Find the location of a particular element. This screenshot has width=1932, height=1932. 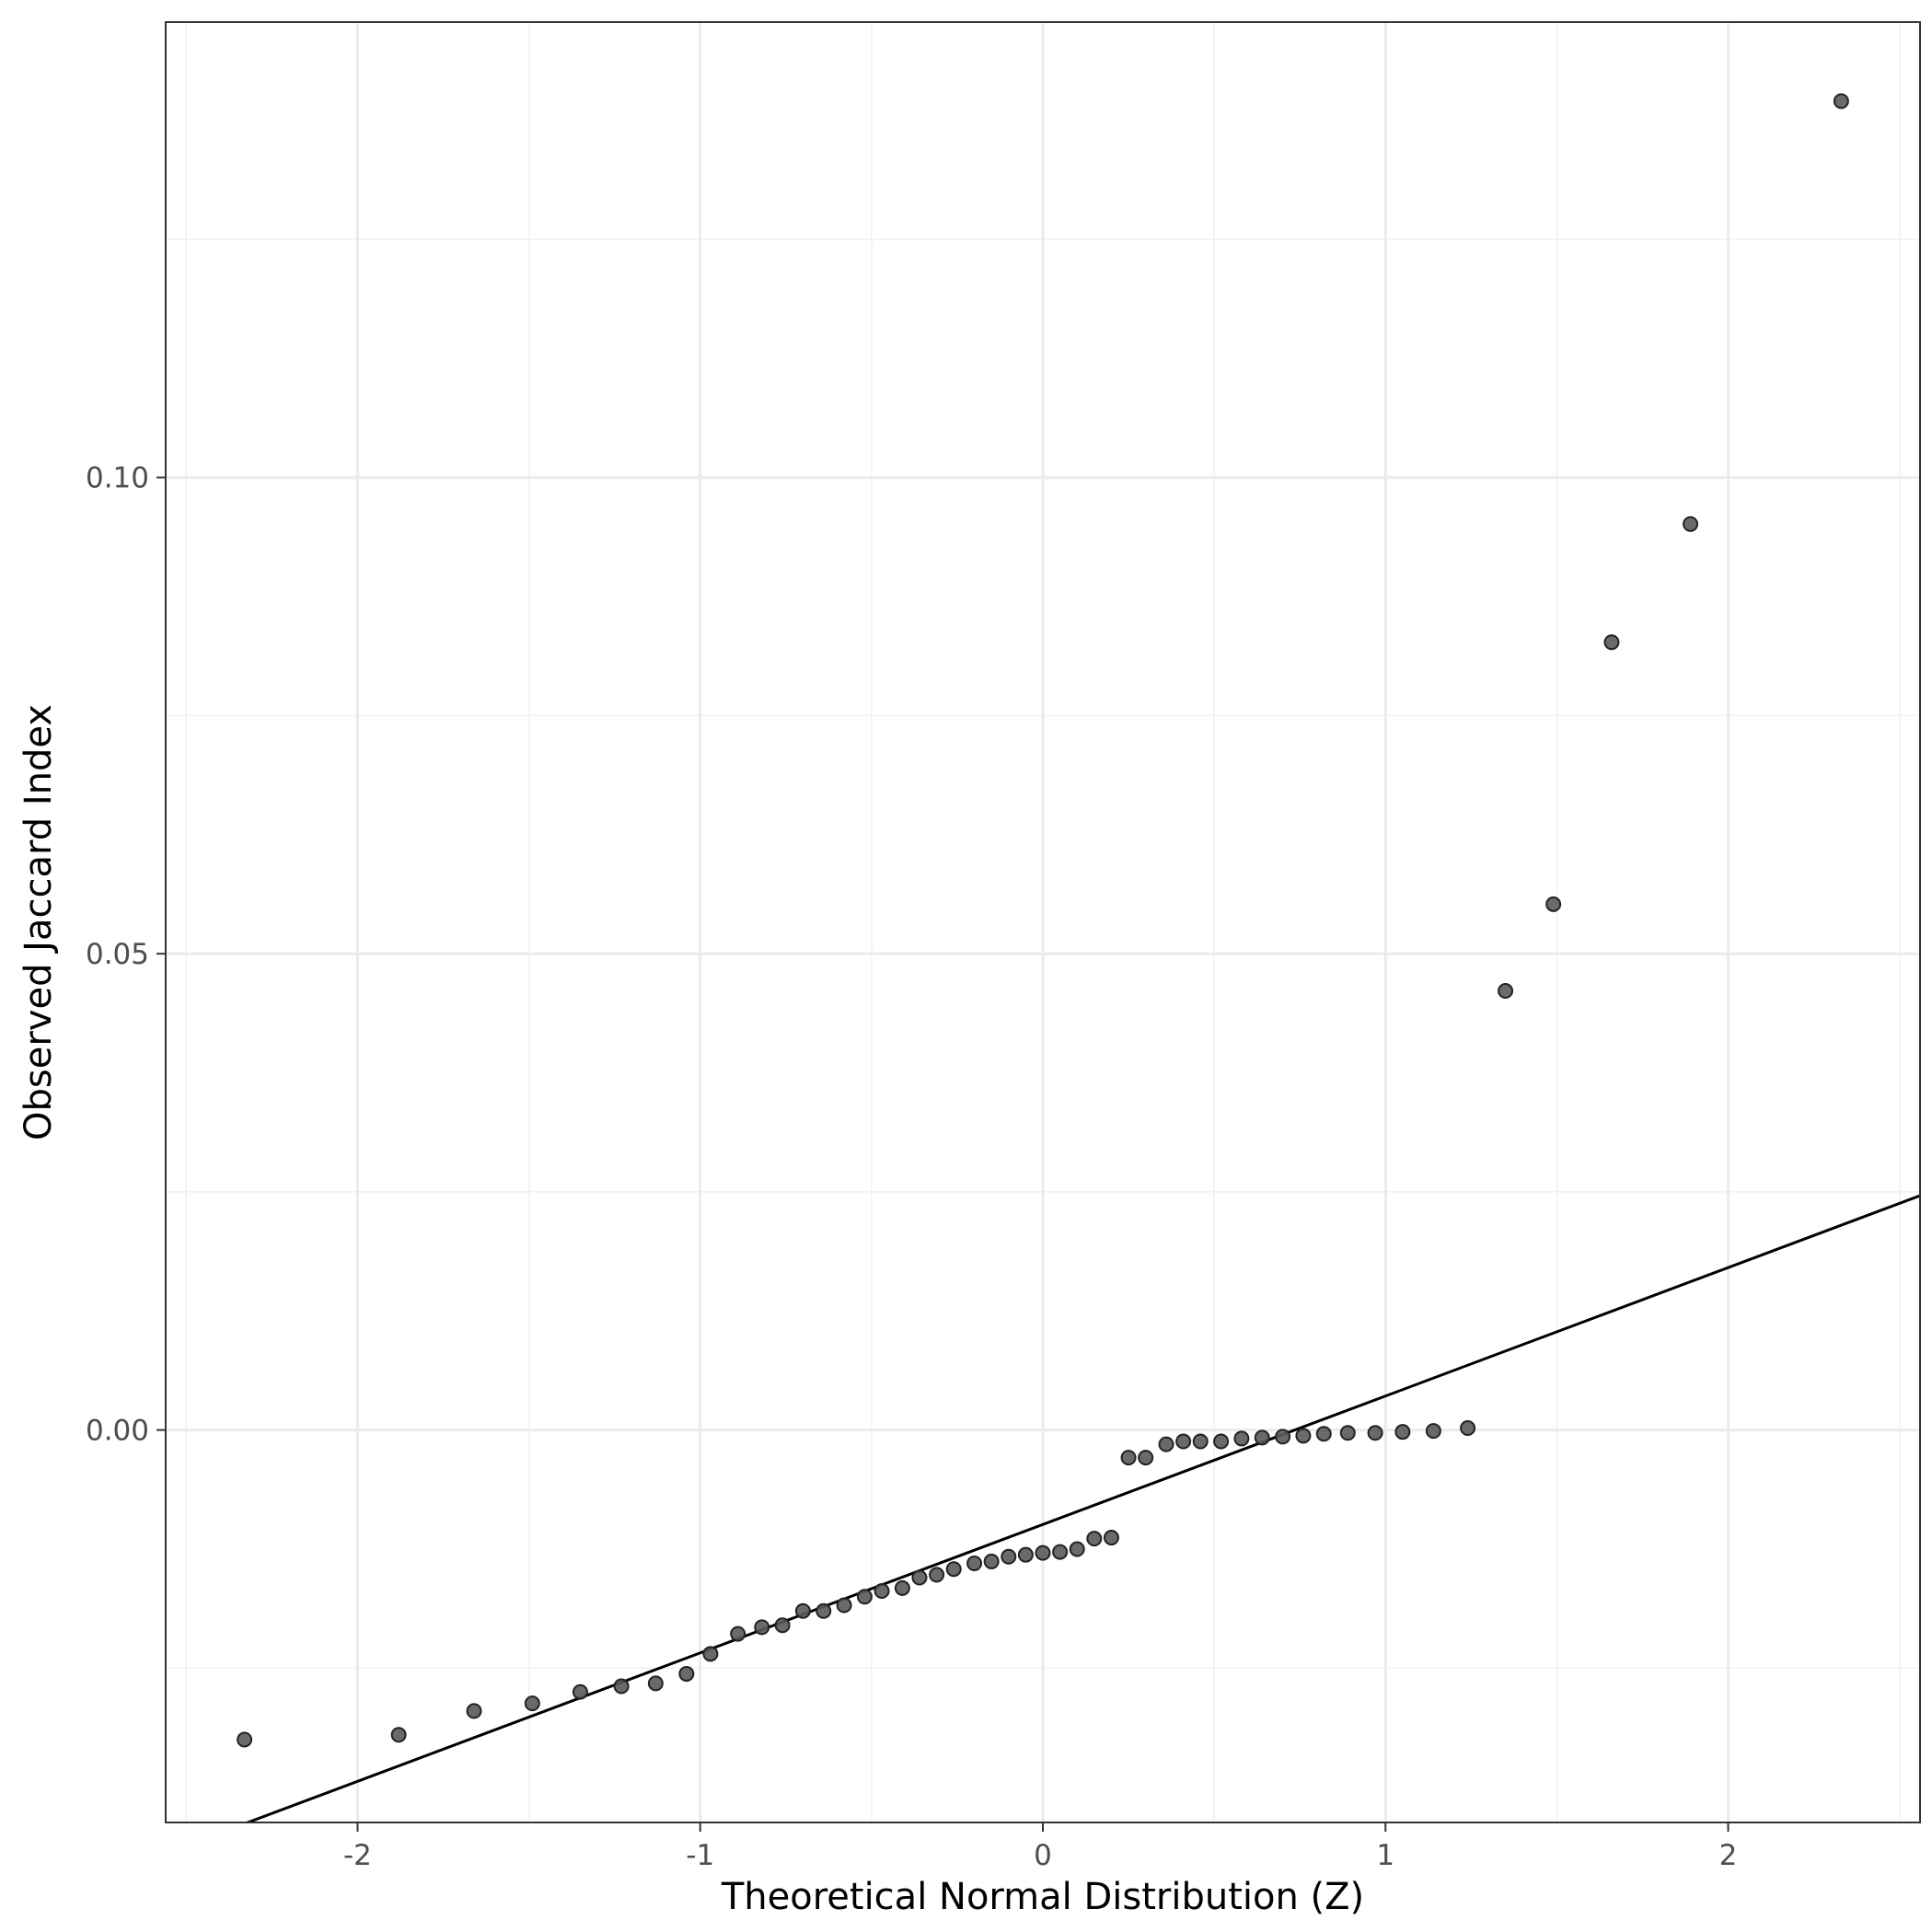

x-tick-label: 0 is located at coordinates (1043, 1856).